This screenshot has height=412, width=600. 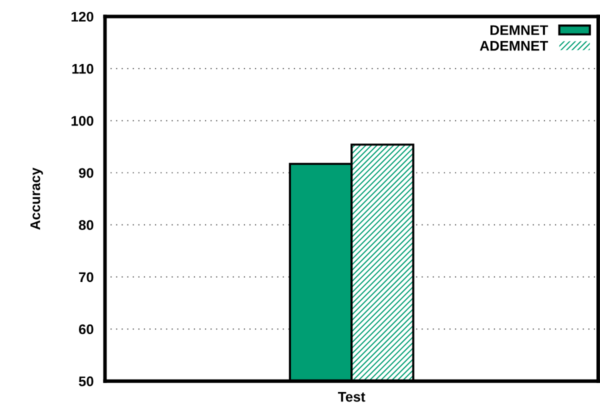 What do you see at coordinates (86, 329) in the screenshot?
I see `y-tick-label: 60` at bounding box center [86, 329].